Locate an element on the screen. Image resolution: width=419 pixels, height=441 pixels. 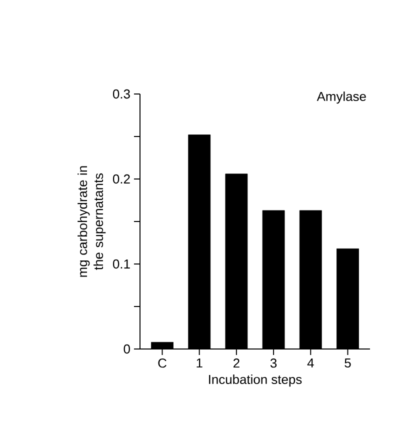
y-axis-title: mg carbohydrate in the supernatants is located at coordinates (92, 221).